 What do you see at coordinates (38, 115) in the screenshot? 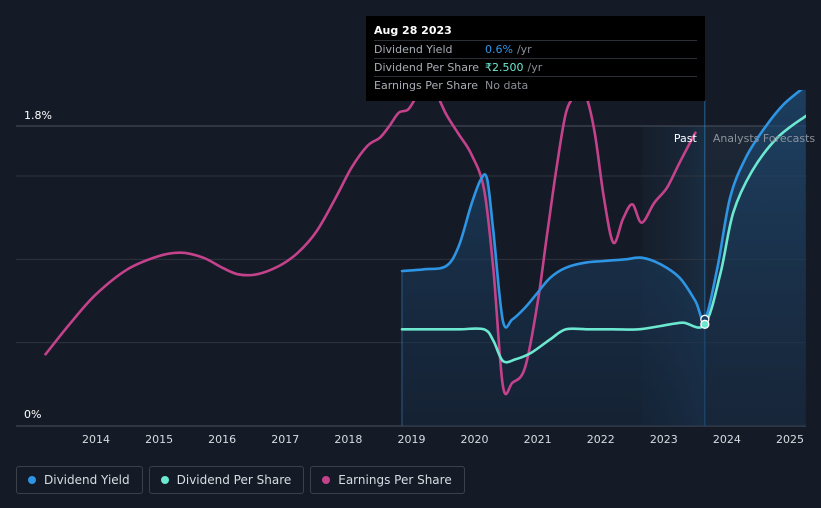
I see `y-tick-label-top: 1.8%` at bounding box center [38, 115].